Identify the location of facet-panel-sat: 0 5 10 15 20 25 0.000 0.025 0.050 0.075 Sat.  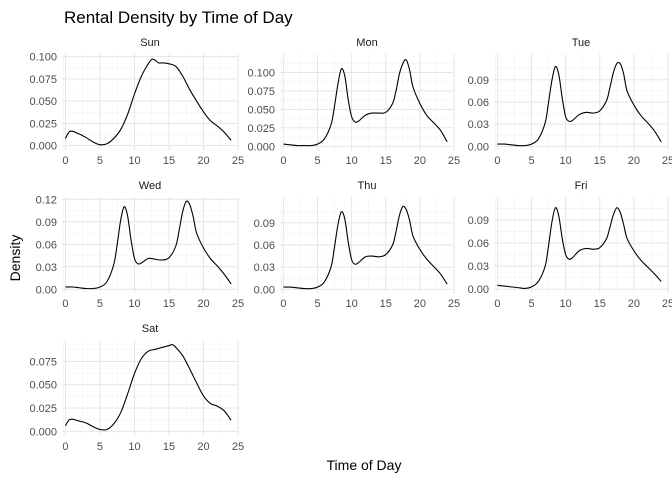
(136, 388).